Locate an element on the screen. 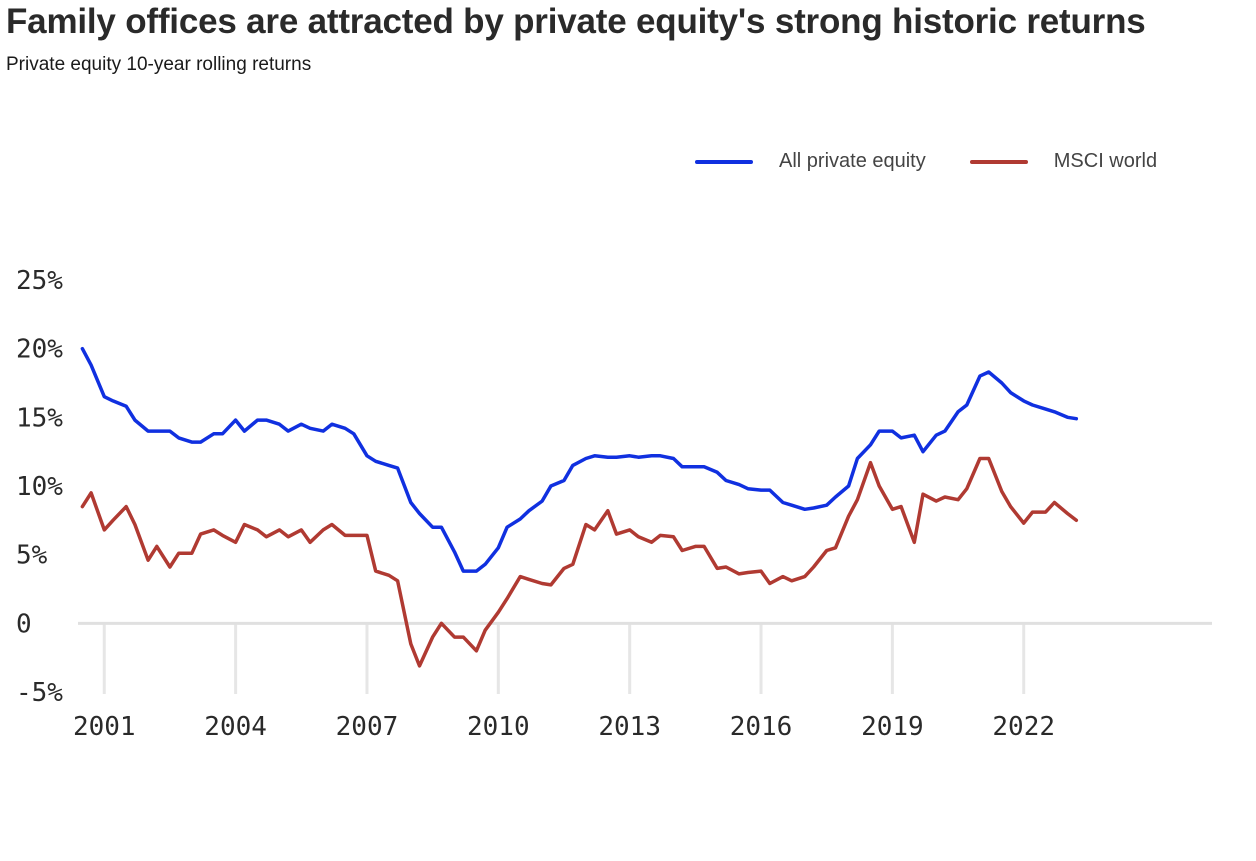 The width and height of the screenshot is (1256, 861). y-tick-label: 0 is located at coordinates (24, 624).